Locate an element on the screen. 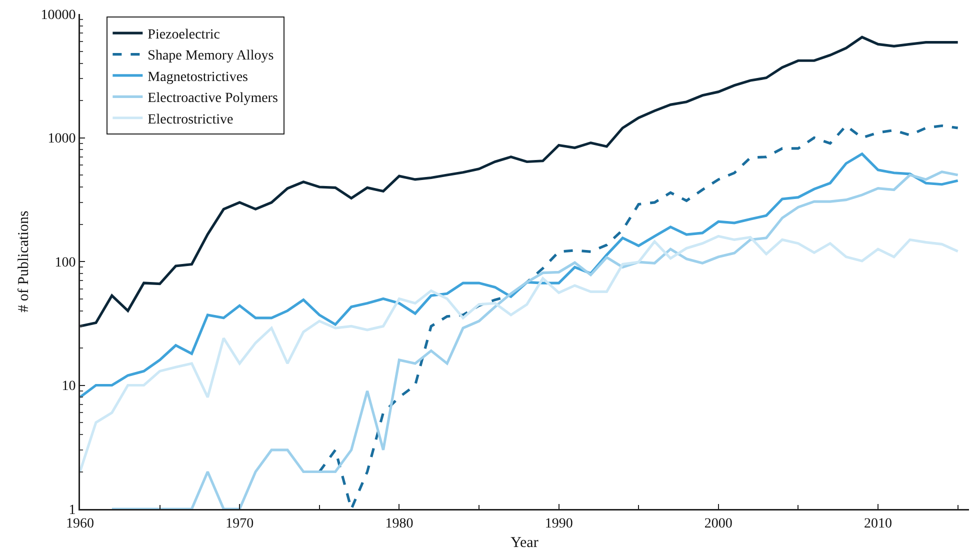  y-tick-label: 1000 is located at coordinates (62, 139).